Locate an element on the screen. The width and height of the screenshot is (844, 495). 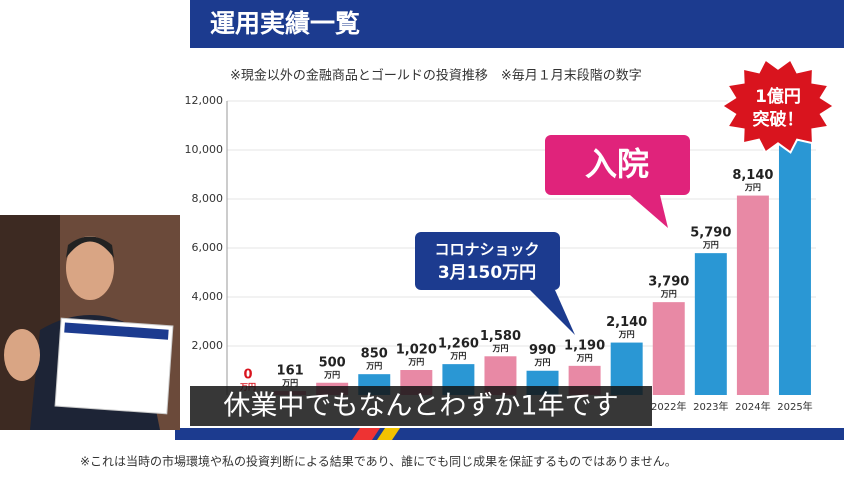
value-label: 1,580 is located at coordinates (500, 336).